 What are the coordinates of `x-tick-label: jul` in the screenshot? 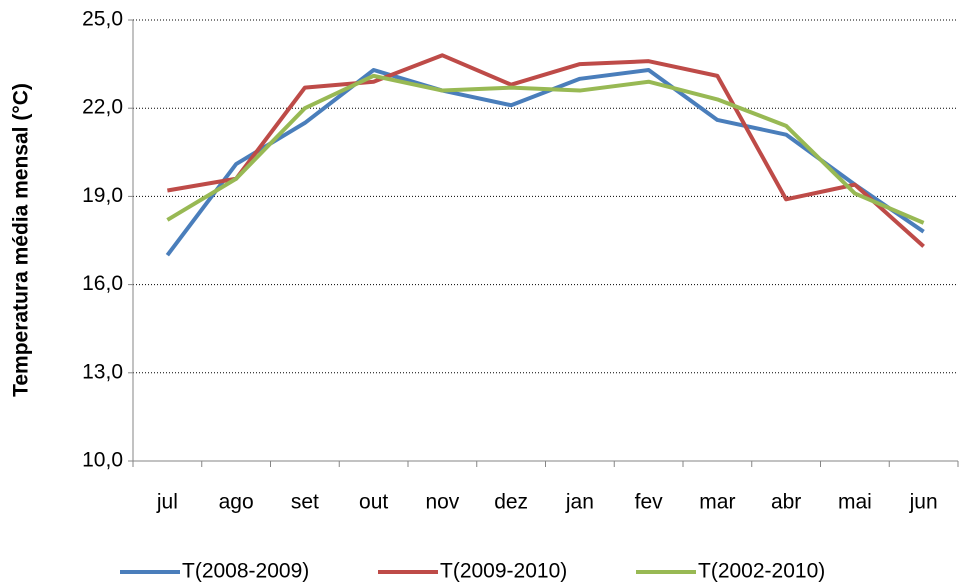 It's located at (167, 502).